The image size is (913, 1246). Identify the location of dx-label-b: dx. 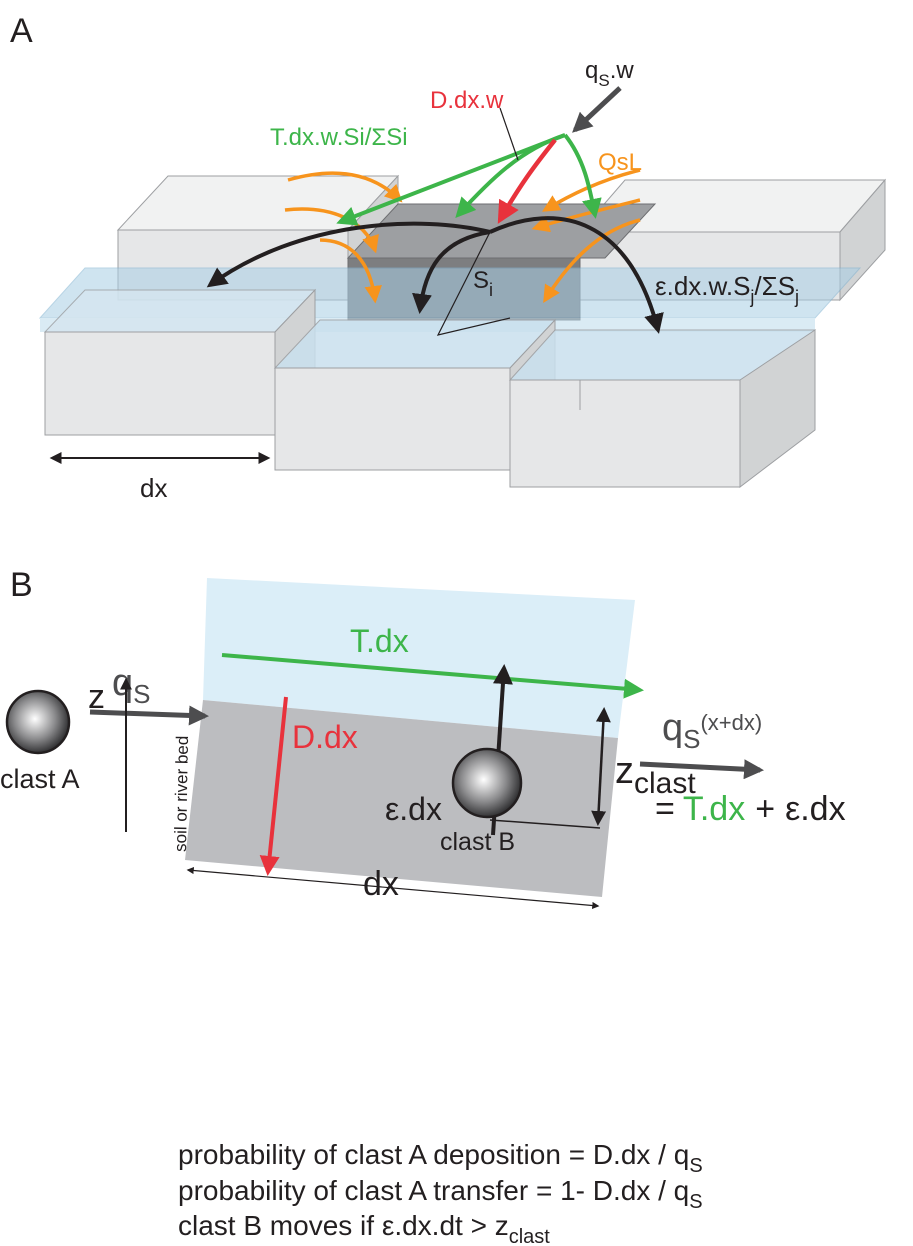
(381, 884).